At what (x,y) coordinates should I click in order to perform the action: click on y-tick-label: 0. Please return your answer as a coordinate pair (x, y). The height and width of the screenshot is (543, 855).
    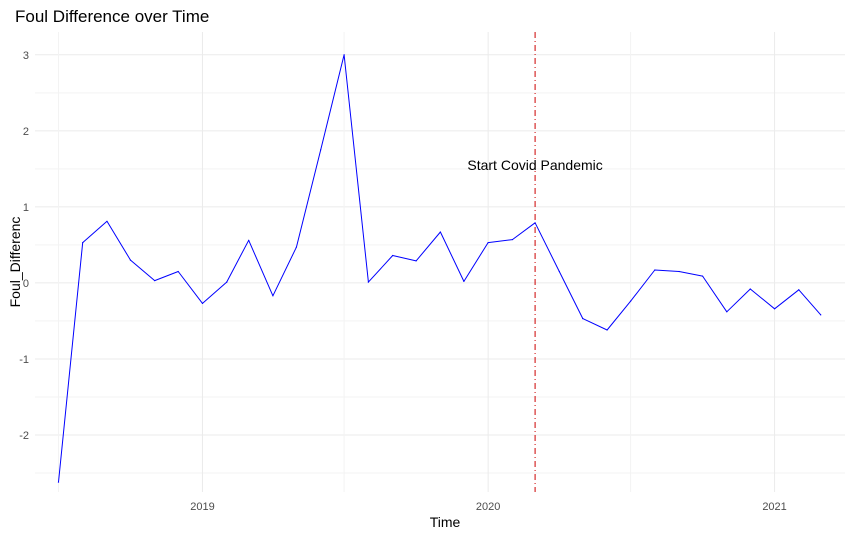
    Looking at the image, I should click on (26, 284).